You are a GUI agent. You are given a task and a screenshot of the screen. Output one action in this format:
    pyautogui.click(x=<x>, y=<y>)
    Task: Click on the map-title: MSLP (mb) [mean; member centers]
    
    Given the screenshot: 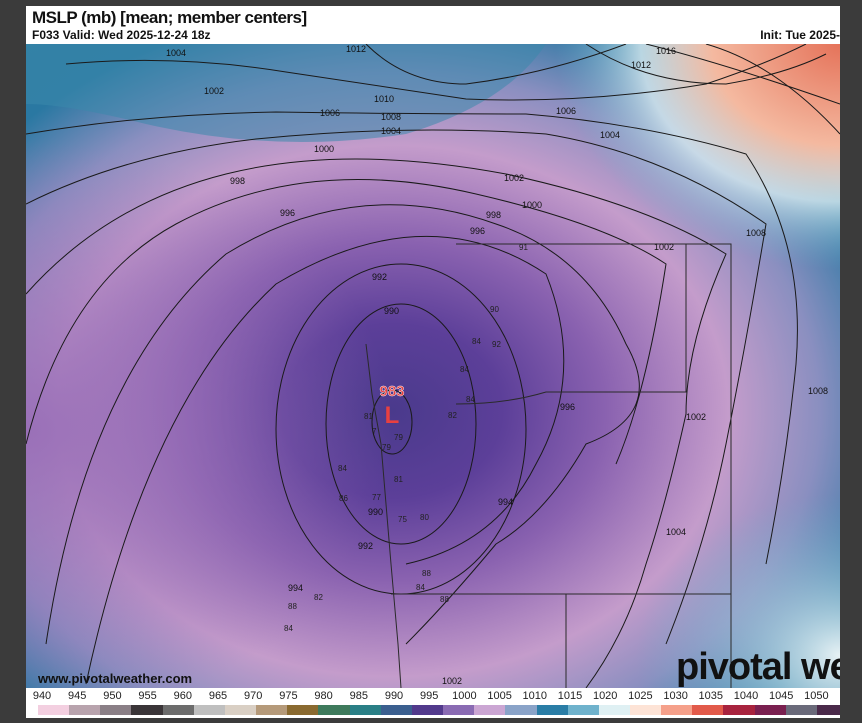 What is the action you would take?
    pyautogui.click(x=169, y=17)
    